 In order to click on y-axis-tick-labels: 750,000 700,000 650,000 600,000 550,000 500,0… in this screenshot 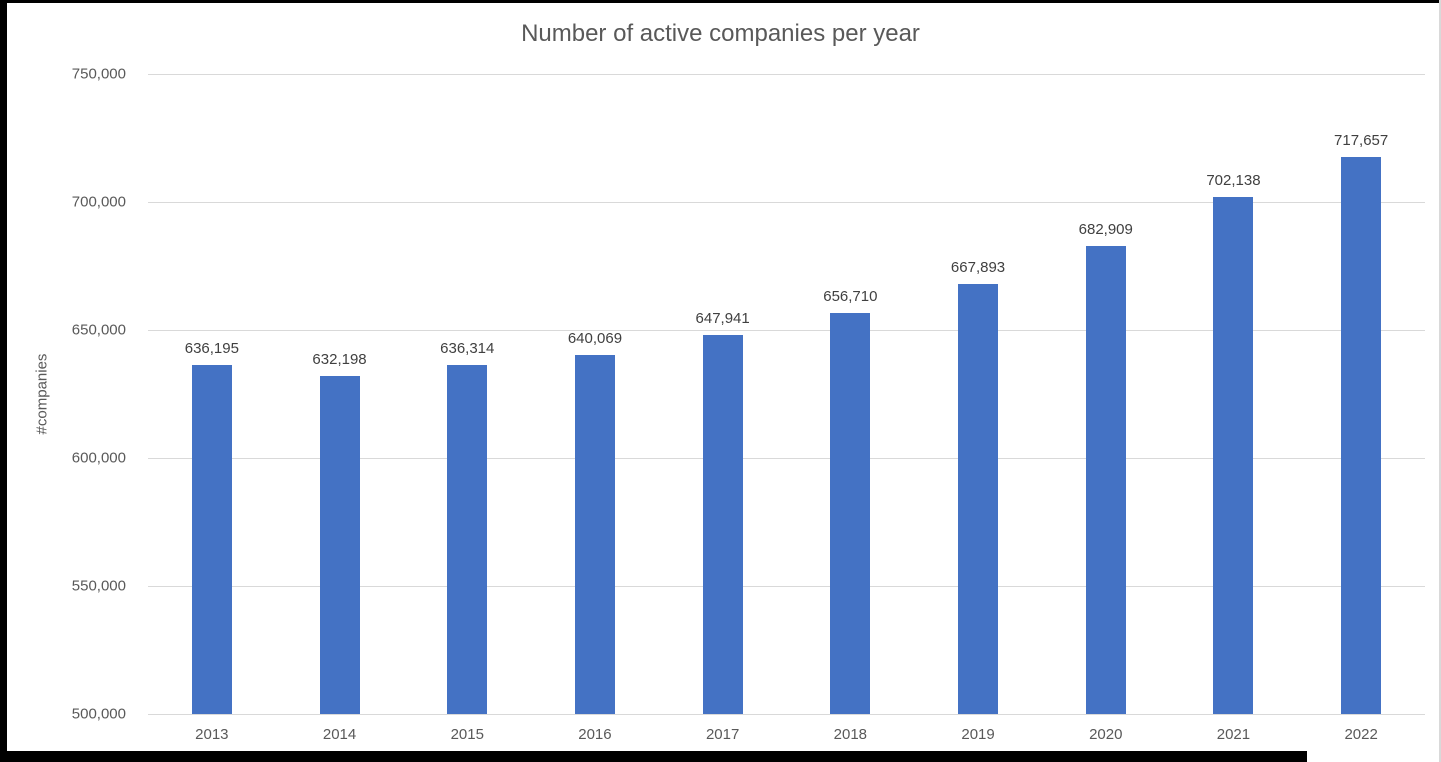, I will do `click(73, 394)`.